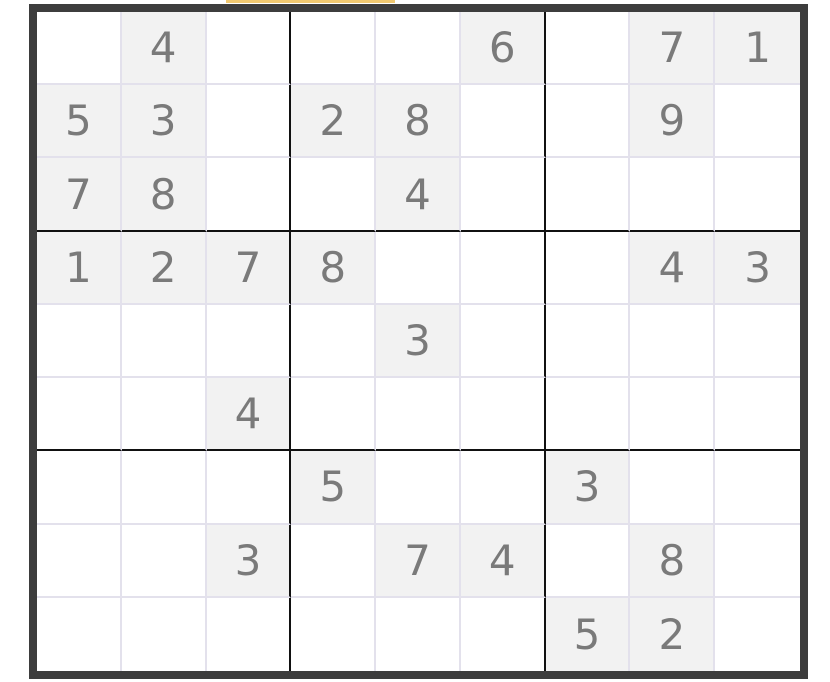 The image size is (830, 682). I want to click on cell-r2-c6, so click(503, 122).